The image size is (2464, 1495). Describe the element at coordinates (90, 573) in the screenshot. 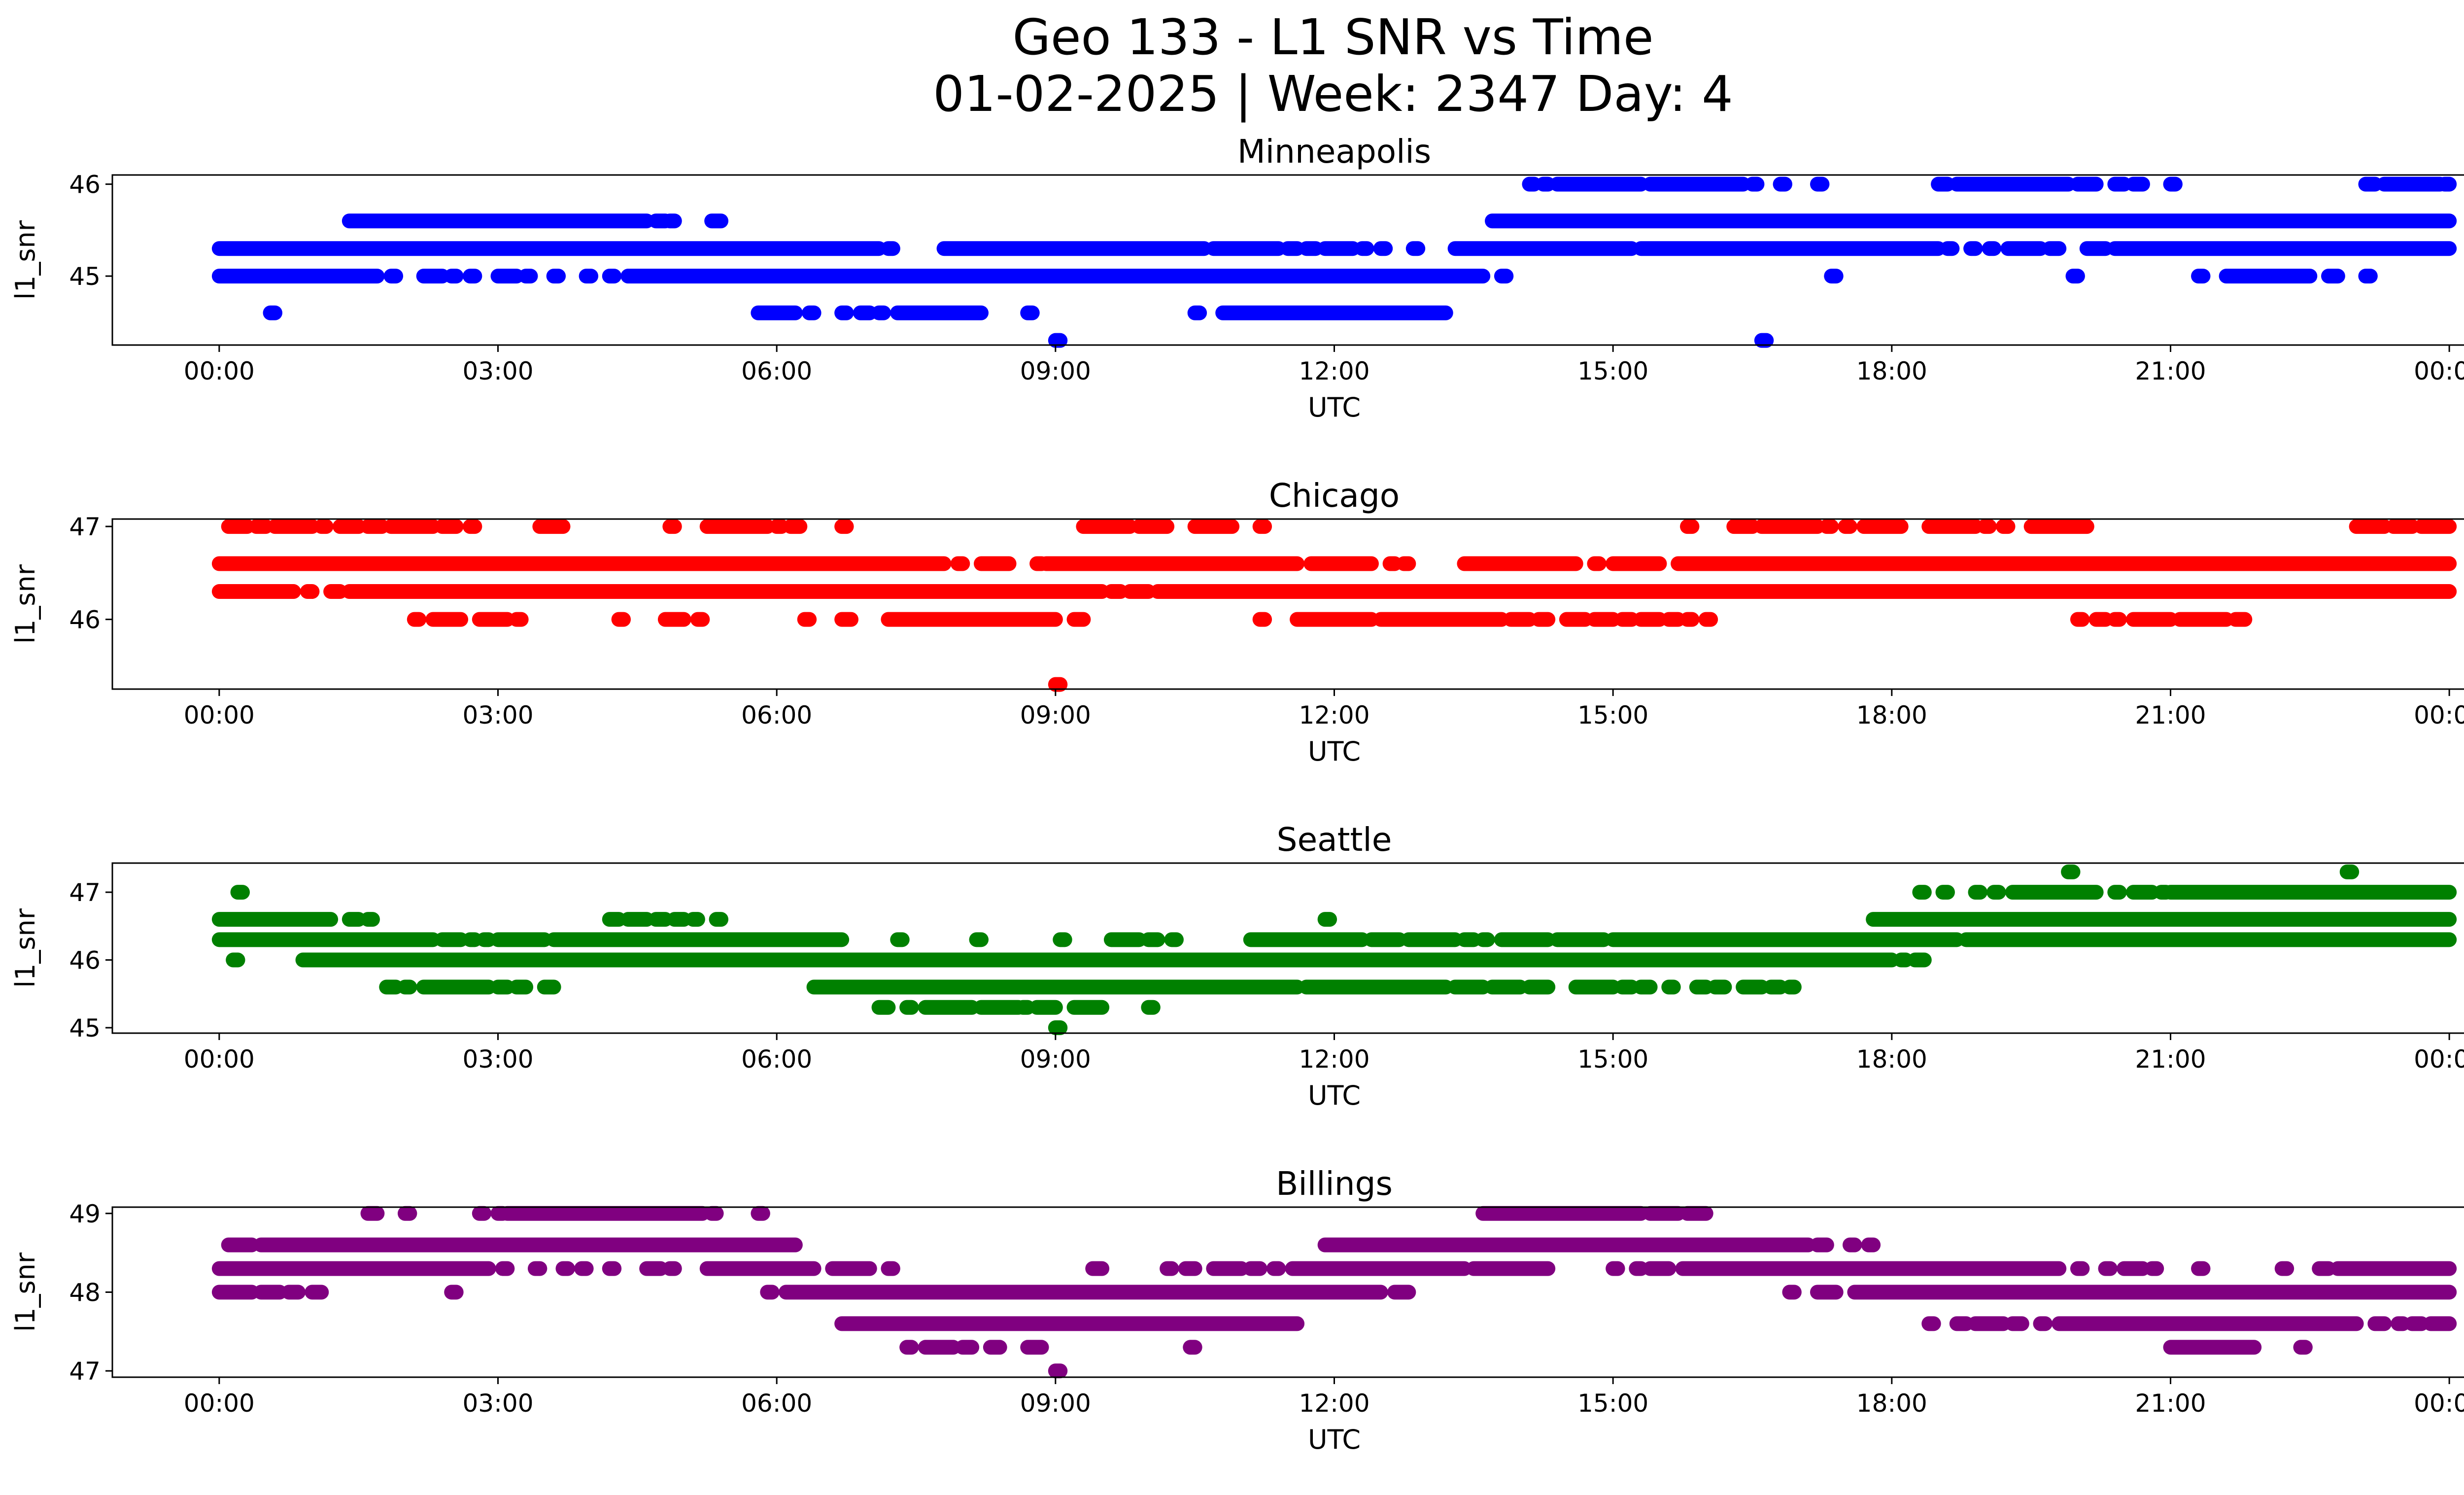

I see `y-axis: 46 47` at that location.